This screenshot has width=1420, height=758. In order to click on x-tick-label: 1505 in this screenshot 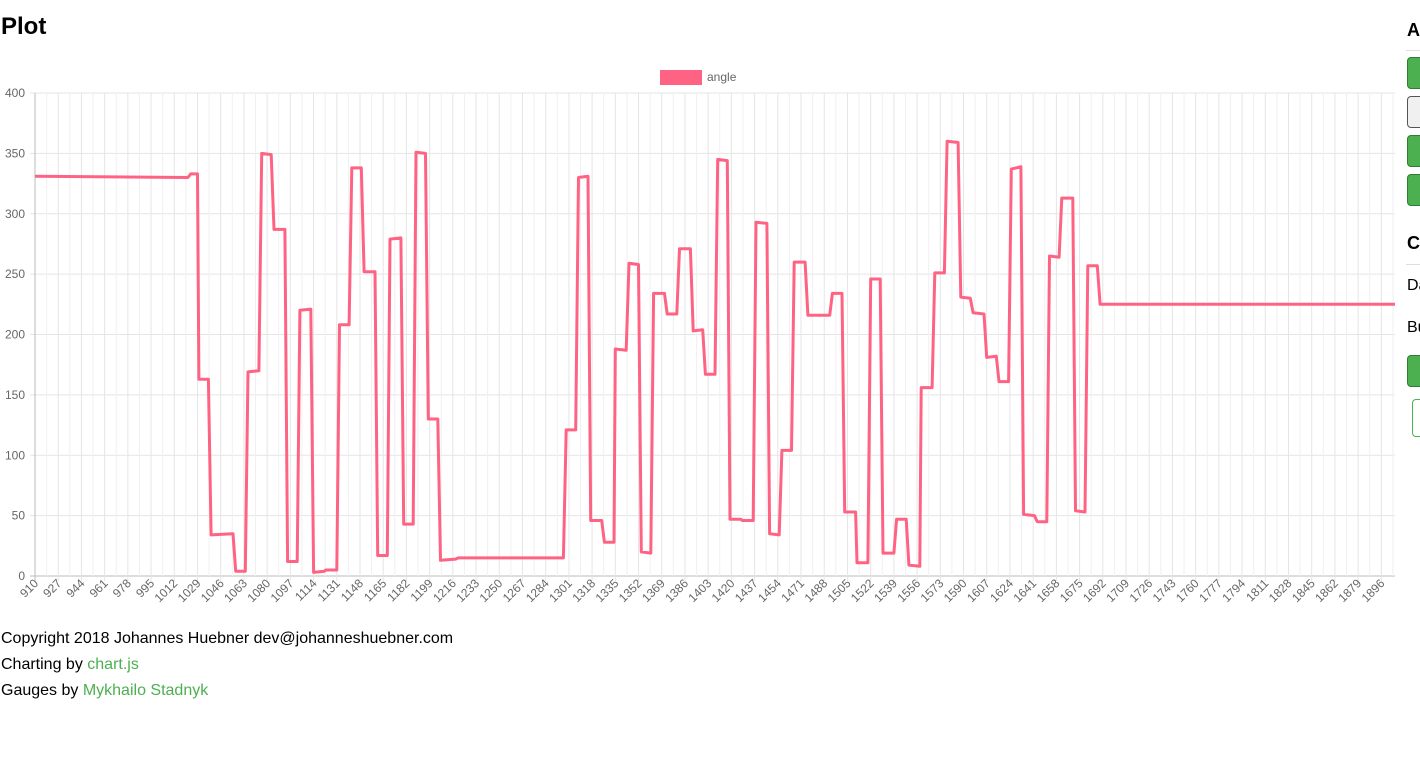, I will do `click(839, 590)`.